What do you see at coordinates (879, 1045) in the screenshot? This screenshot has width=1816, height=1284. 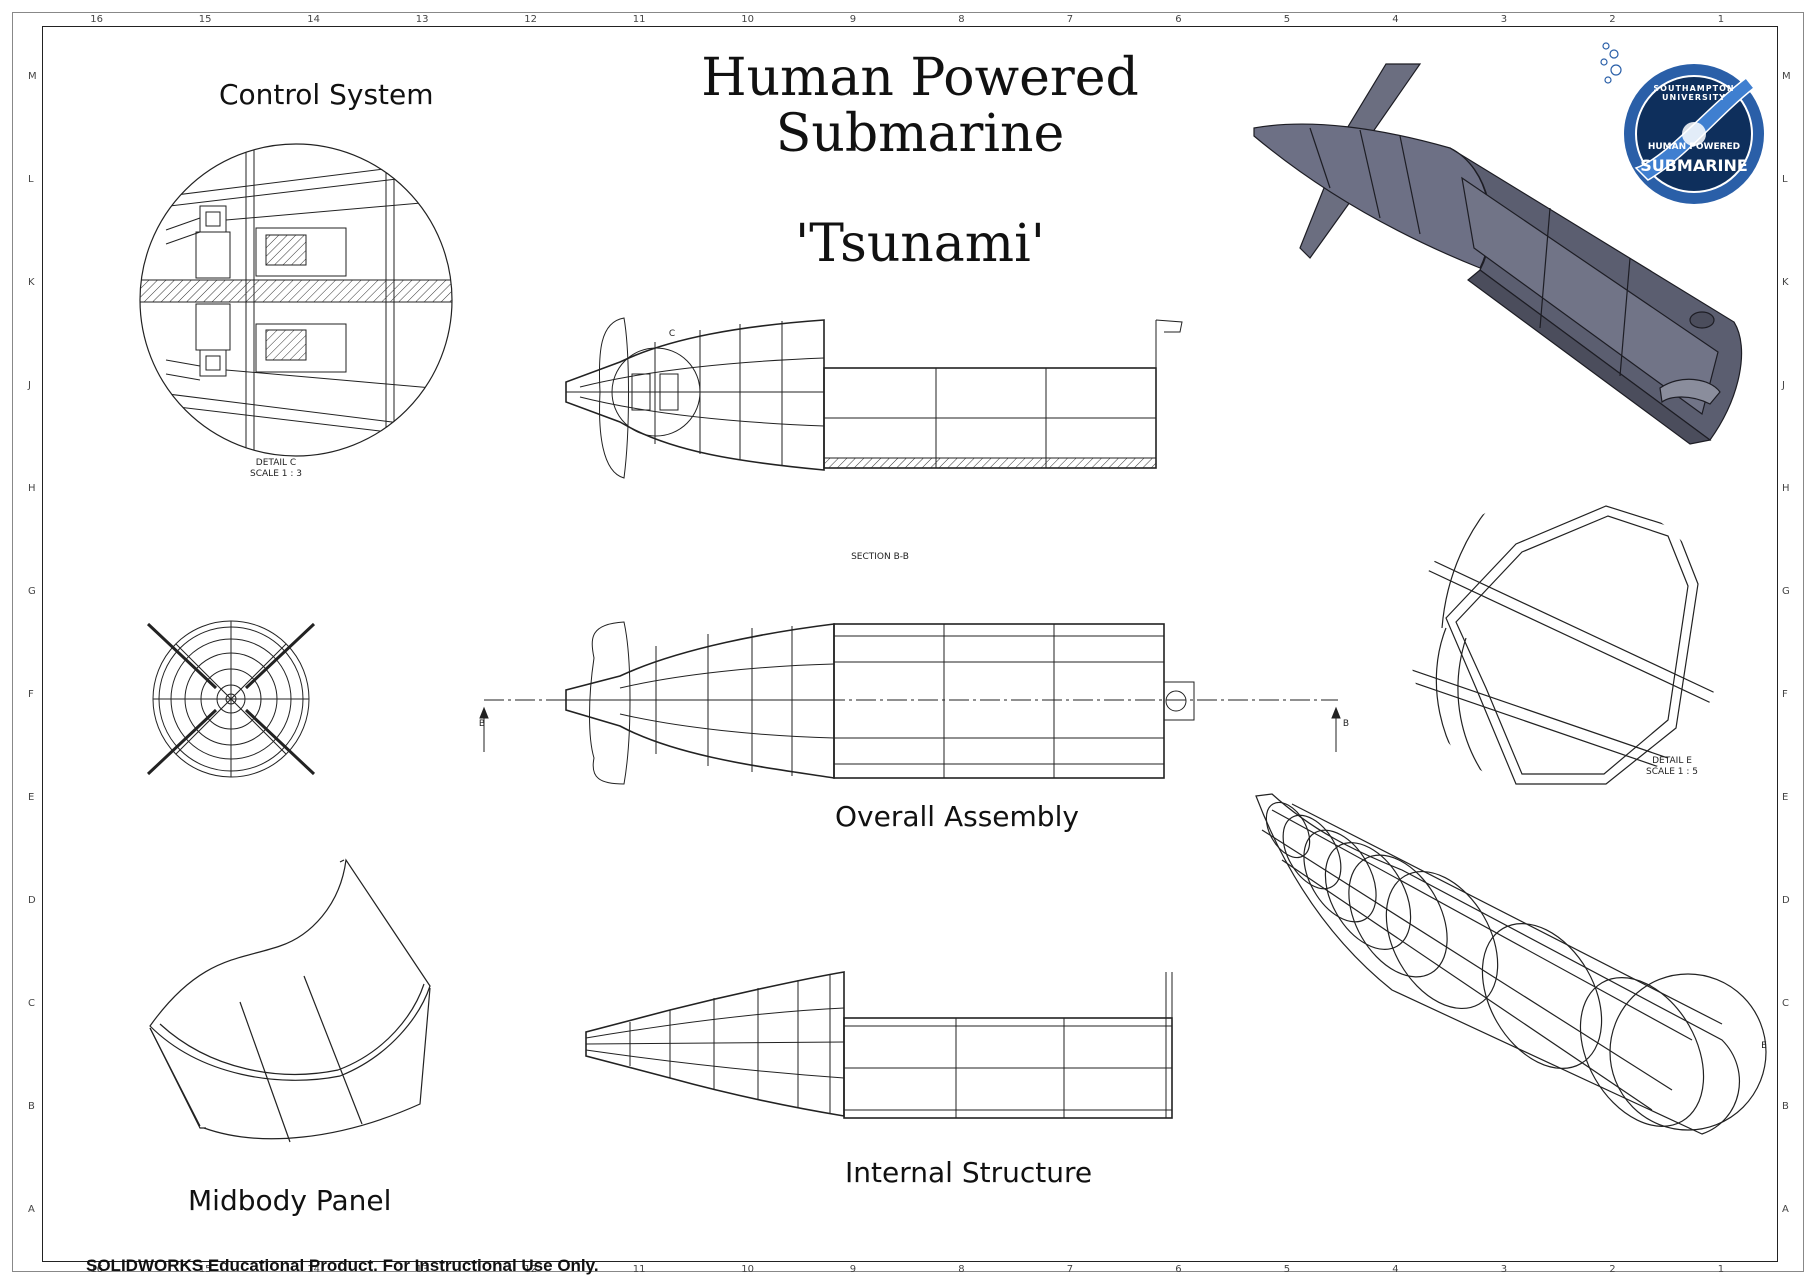 I see `internal-structure-side-view` at bounding box center [879, 1045].